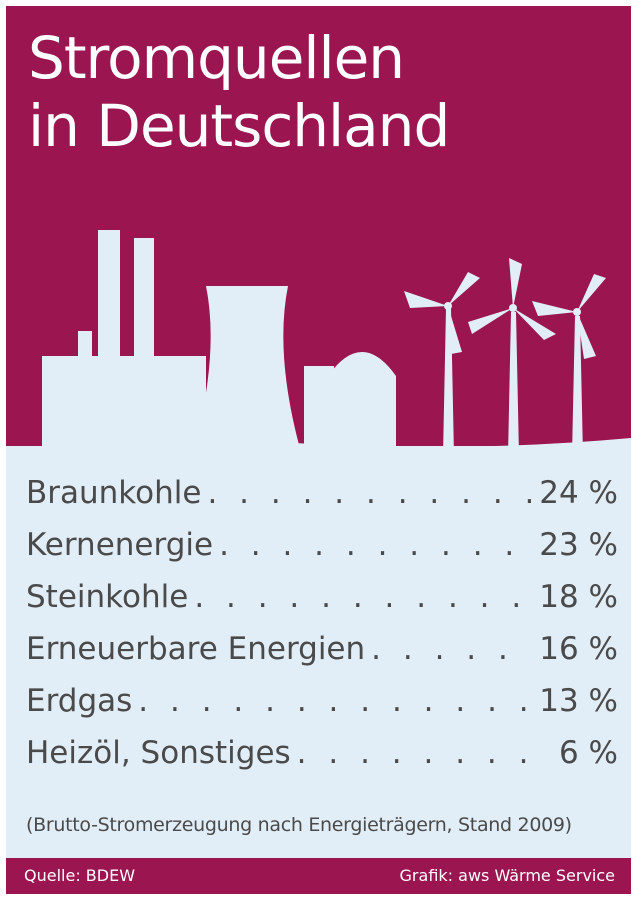  What do you see at coordinates (80, 875) in the screenshot?
I see `source-credit: Quelle: BDEW` at bounding box center [80, 875].